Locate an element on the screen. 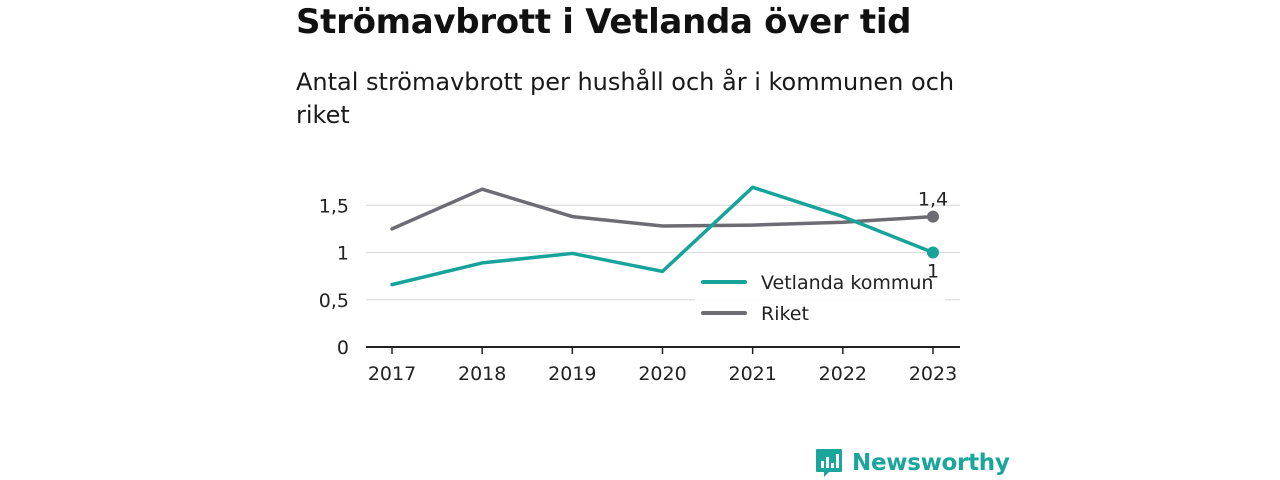  y-tick-label: 0,5 is located at coordinates (334, 301).